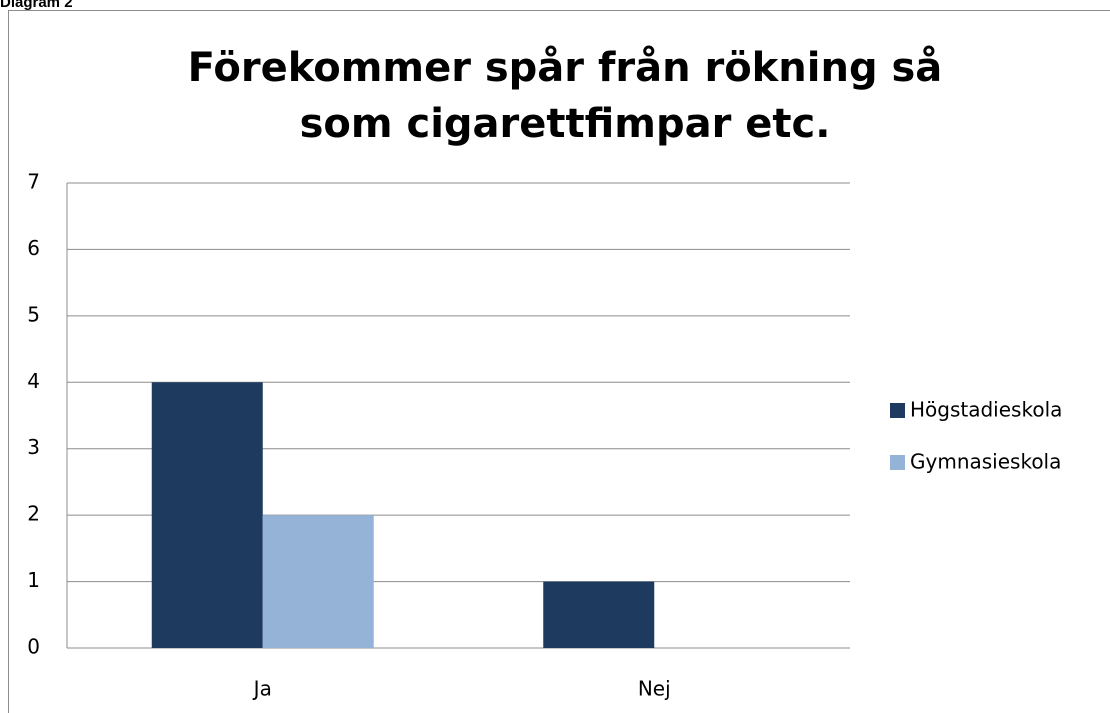 The image size is (1110, 713). Describe the element at coordinates (33, 580) in the screenshot. I see `y-tick-label: 1` at that location.